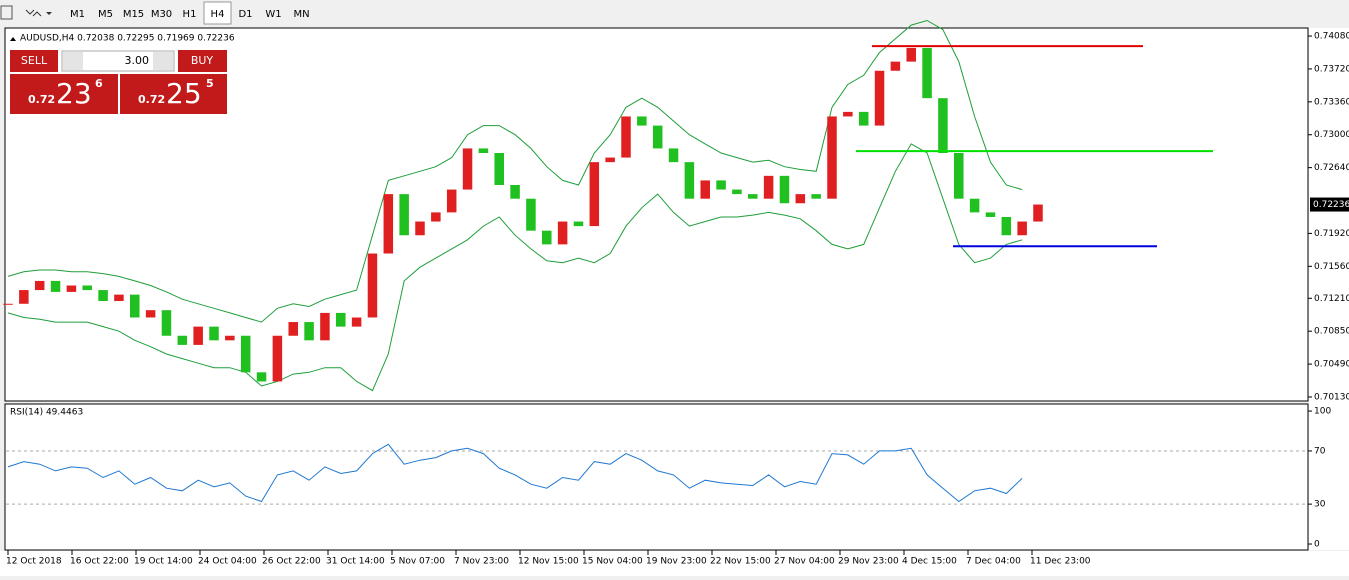 Image resolution: width=1349 pixels, height=580 pixels. Describe the element at coordinates (804, 562) in the screenshot. I see `x-tick-label: 27 Nov 04:00` at that location.